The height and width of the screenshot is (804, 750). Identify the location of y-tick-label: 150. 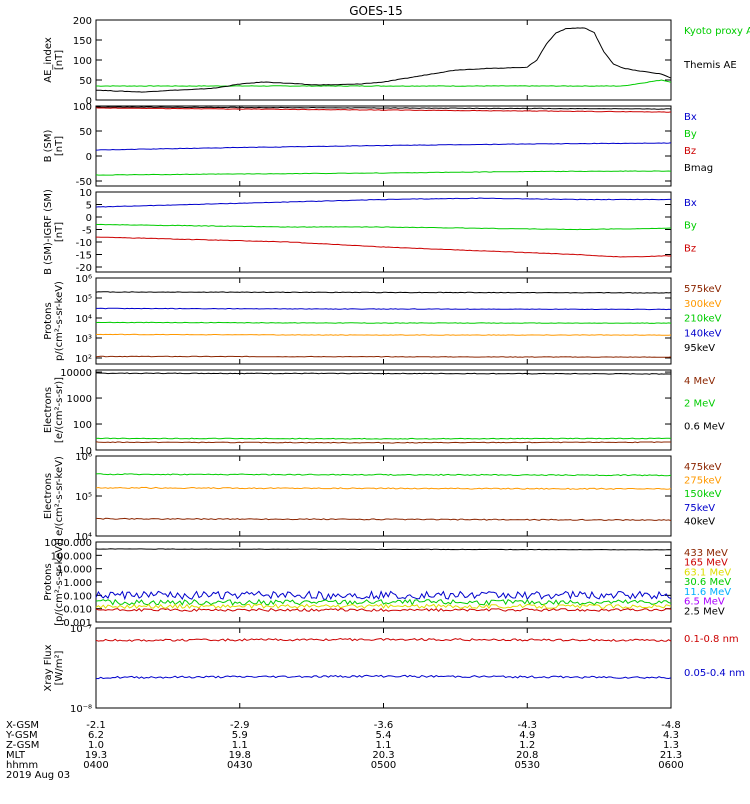
(82, 41).